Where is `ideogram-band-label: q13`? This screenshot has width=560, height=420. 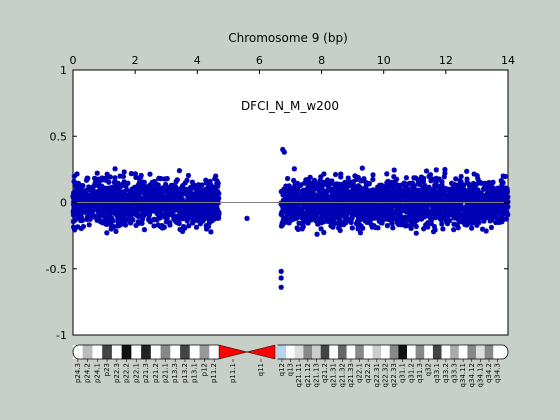 ideogram-band-label: q13 is located at coordinates (291, 369).